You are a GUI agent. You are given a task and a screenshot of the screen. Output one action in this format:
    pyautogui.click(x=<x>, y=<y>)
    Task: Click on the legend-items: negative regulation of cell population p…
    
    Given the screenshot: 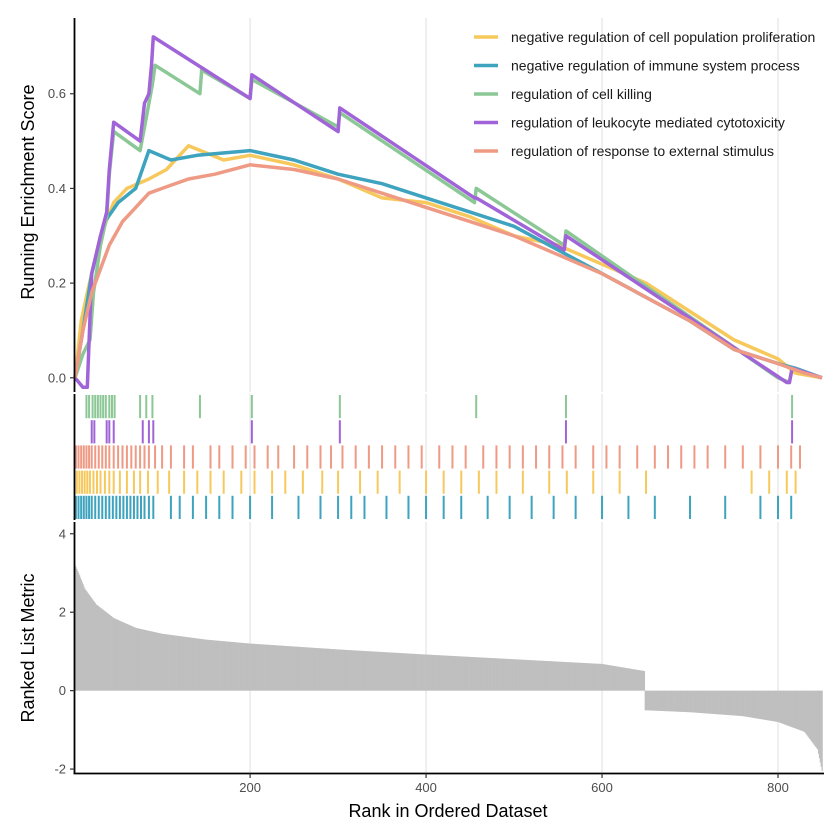 What is the action you would take?
    pyautogui.click(x=644, y=94)
    